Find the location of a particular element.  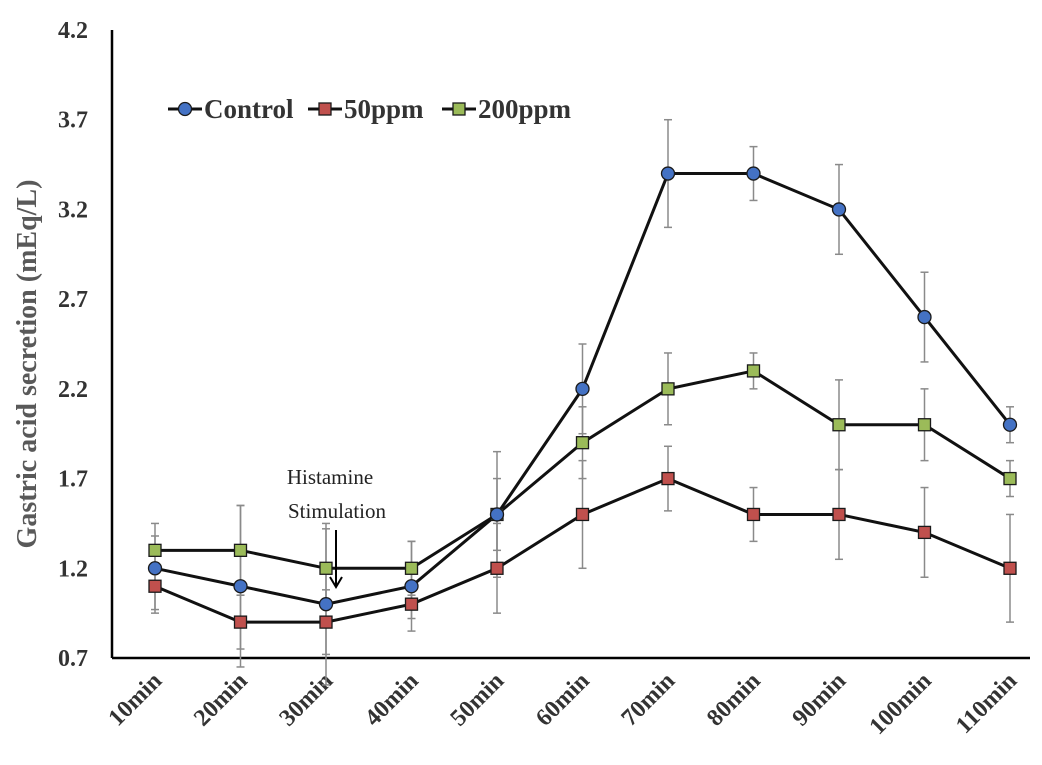

x-tick-label: 60min is located at coordinates (563, 700).